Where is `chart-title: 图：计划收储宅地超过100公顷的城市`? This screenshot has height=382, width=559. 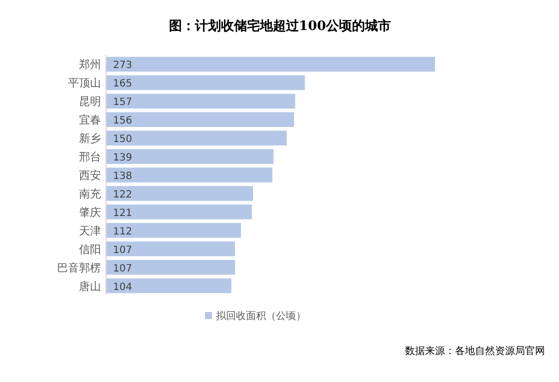 chart-title: 图：计划收储宅地超过100公顷的城市 is located at coordinates (280, 26).